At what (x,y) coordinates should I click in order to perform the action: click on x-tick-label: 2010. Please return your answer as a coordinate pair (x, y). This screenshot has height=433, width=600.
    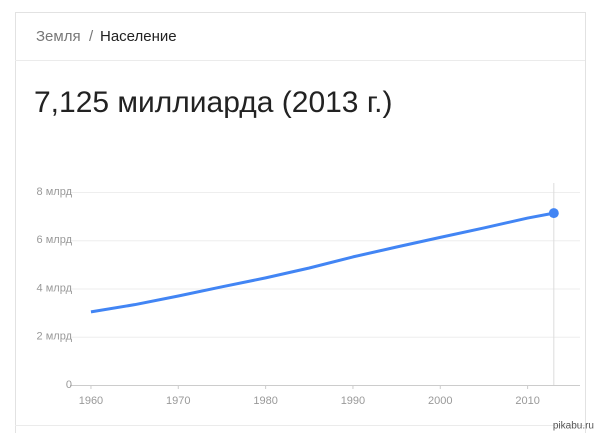
    Looking at the image, I should click on (527, 401).